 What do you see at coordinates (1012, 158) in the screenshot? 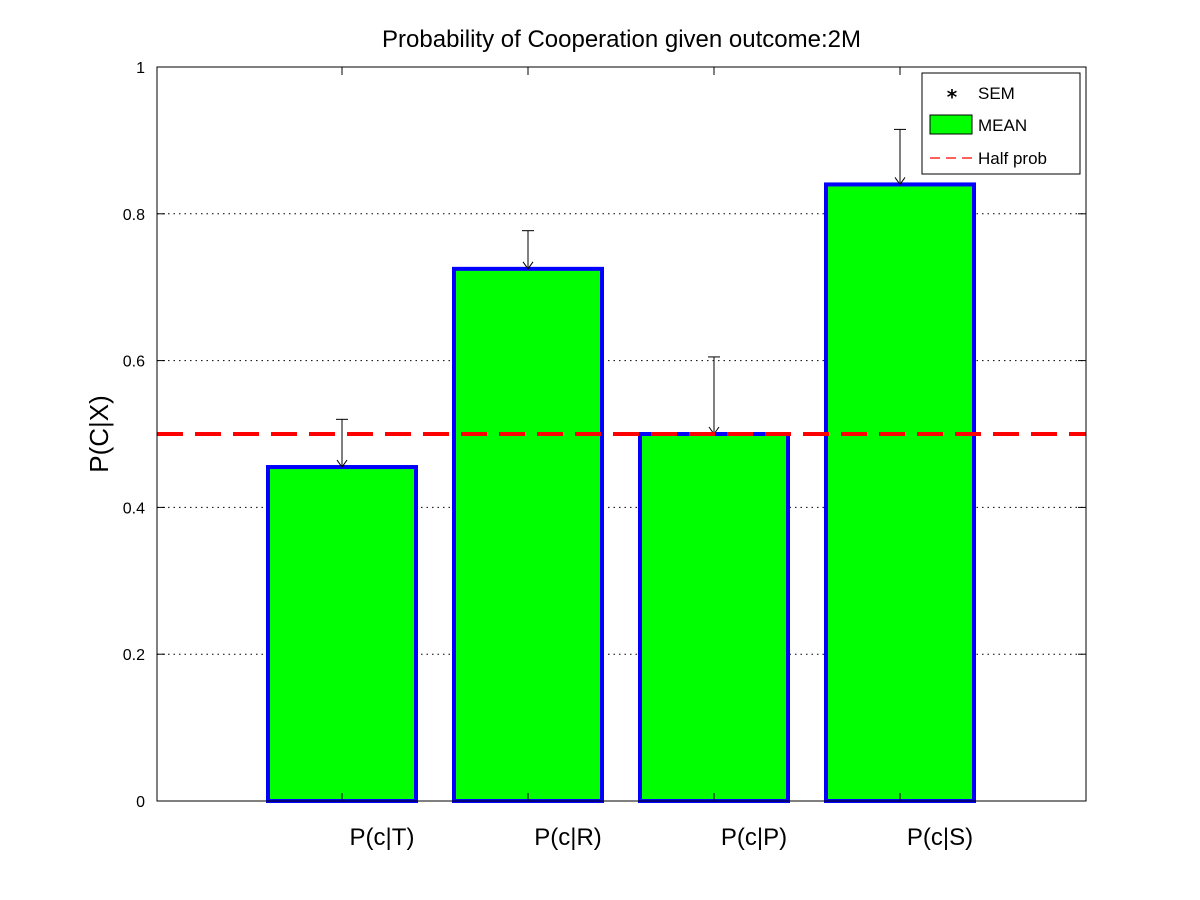
I see `legend-half-prob-label: Half prob` at bounding box center [1012, 158].